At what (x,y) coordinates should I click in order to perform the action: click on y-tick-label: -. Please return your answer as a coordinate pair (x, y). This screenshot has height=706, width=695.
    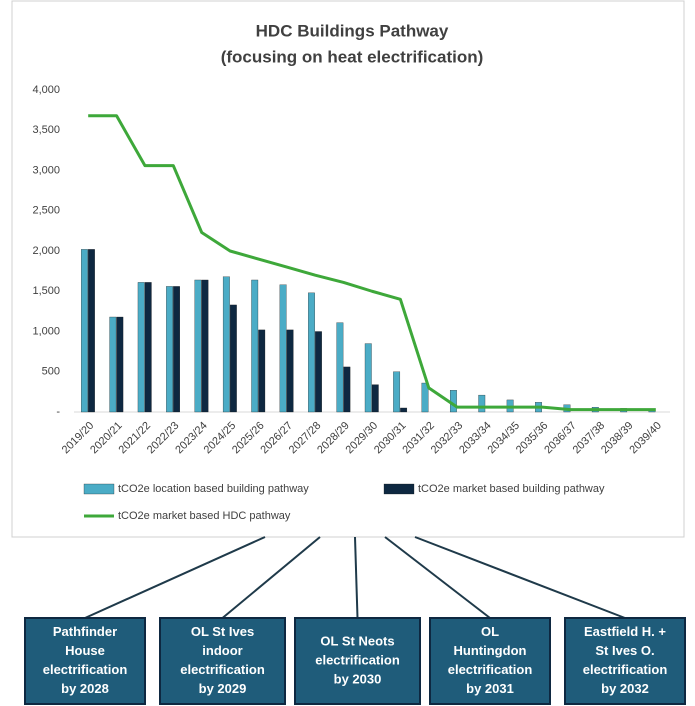
    Looking at the image, I should click on (58, 412).